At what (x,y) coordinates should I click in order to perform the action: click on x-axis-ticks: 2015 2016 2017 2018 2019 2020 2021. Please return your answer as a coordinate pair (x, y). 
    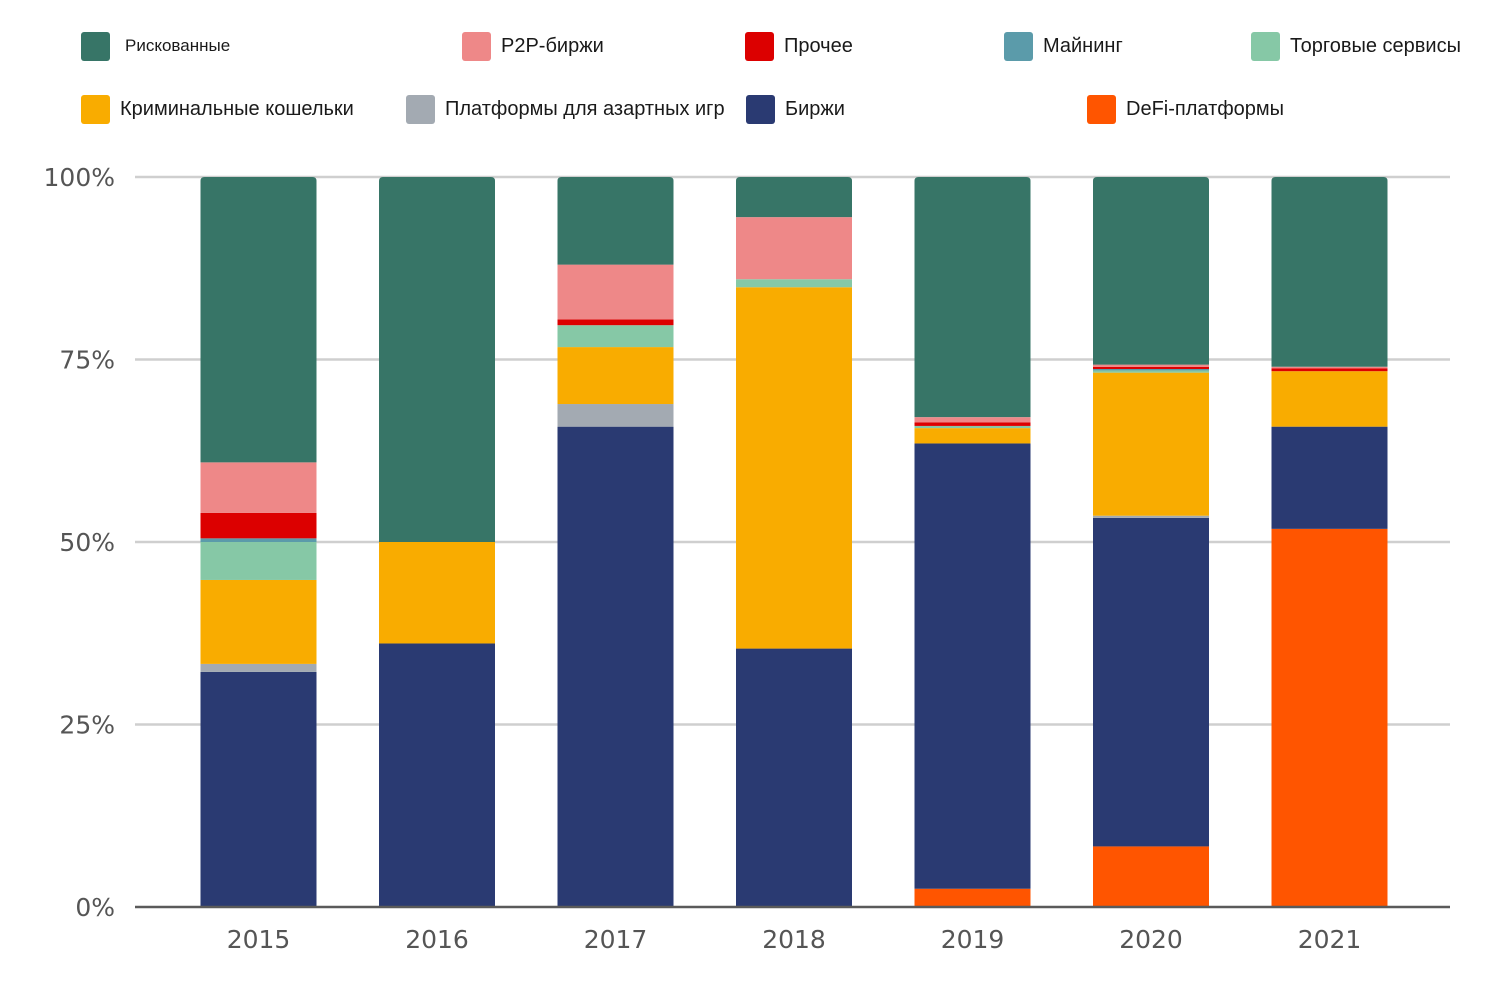
    Looking at the image, I should click on (794, 939).